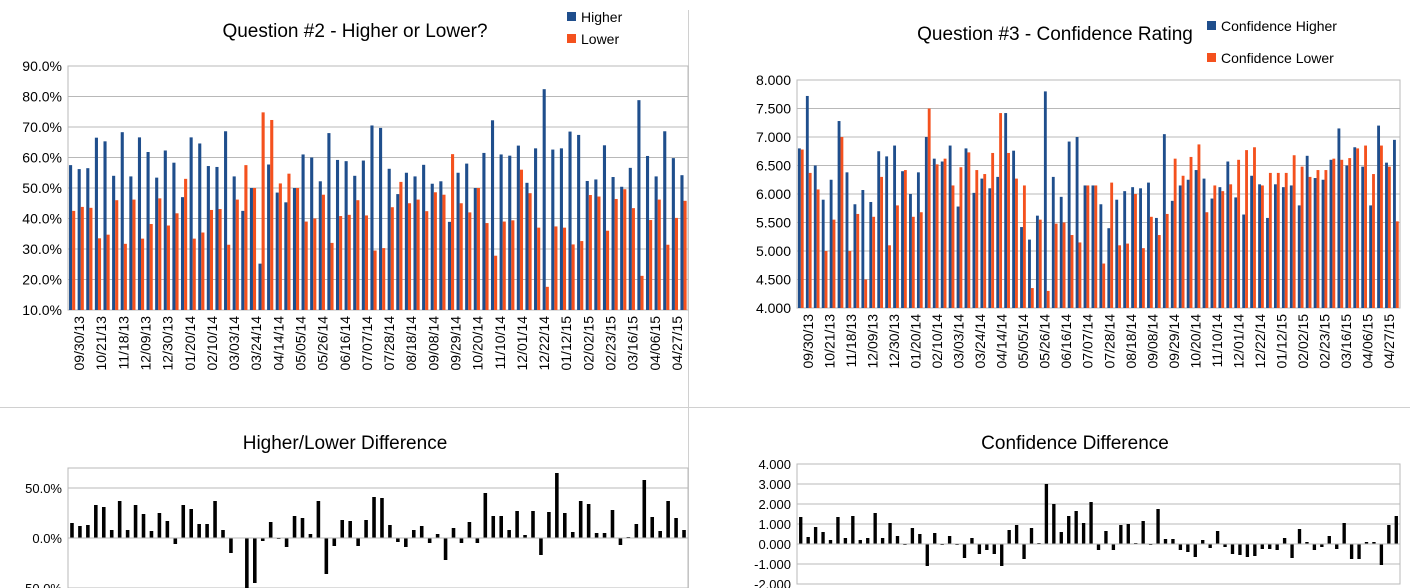  What do you see at coordinates (774, 524) in the screenshot?
I see `y-tick-label: 1.000` at bounding box center [774, 524].